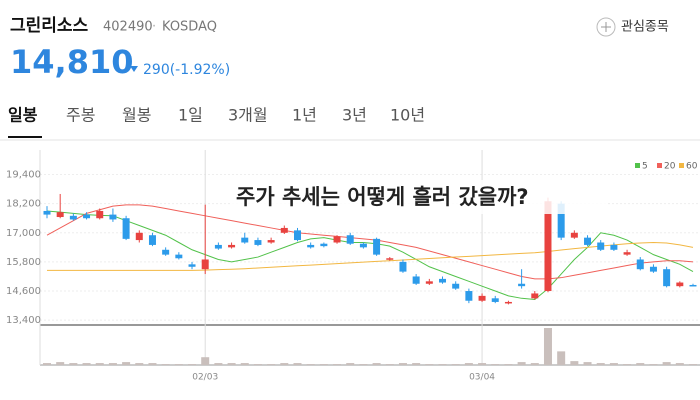 This screenshot has height=400, width=700. Describe the element at coordinates (370, 256) in the screenshot. I see `ma-line` at that location.